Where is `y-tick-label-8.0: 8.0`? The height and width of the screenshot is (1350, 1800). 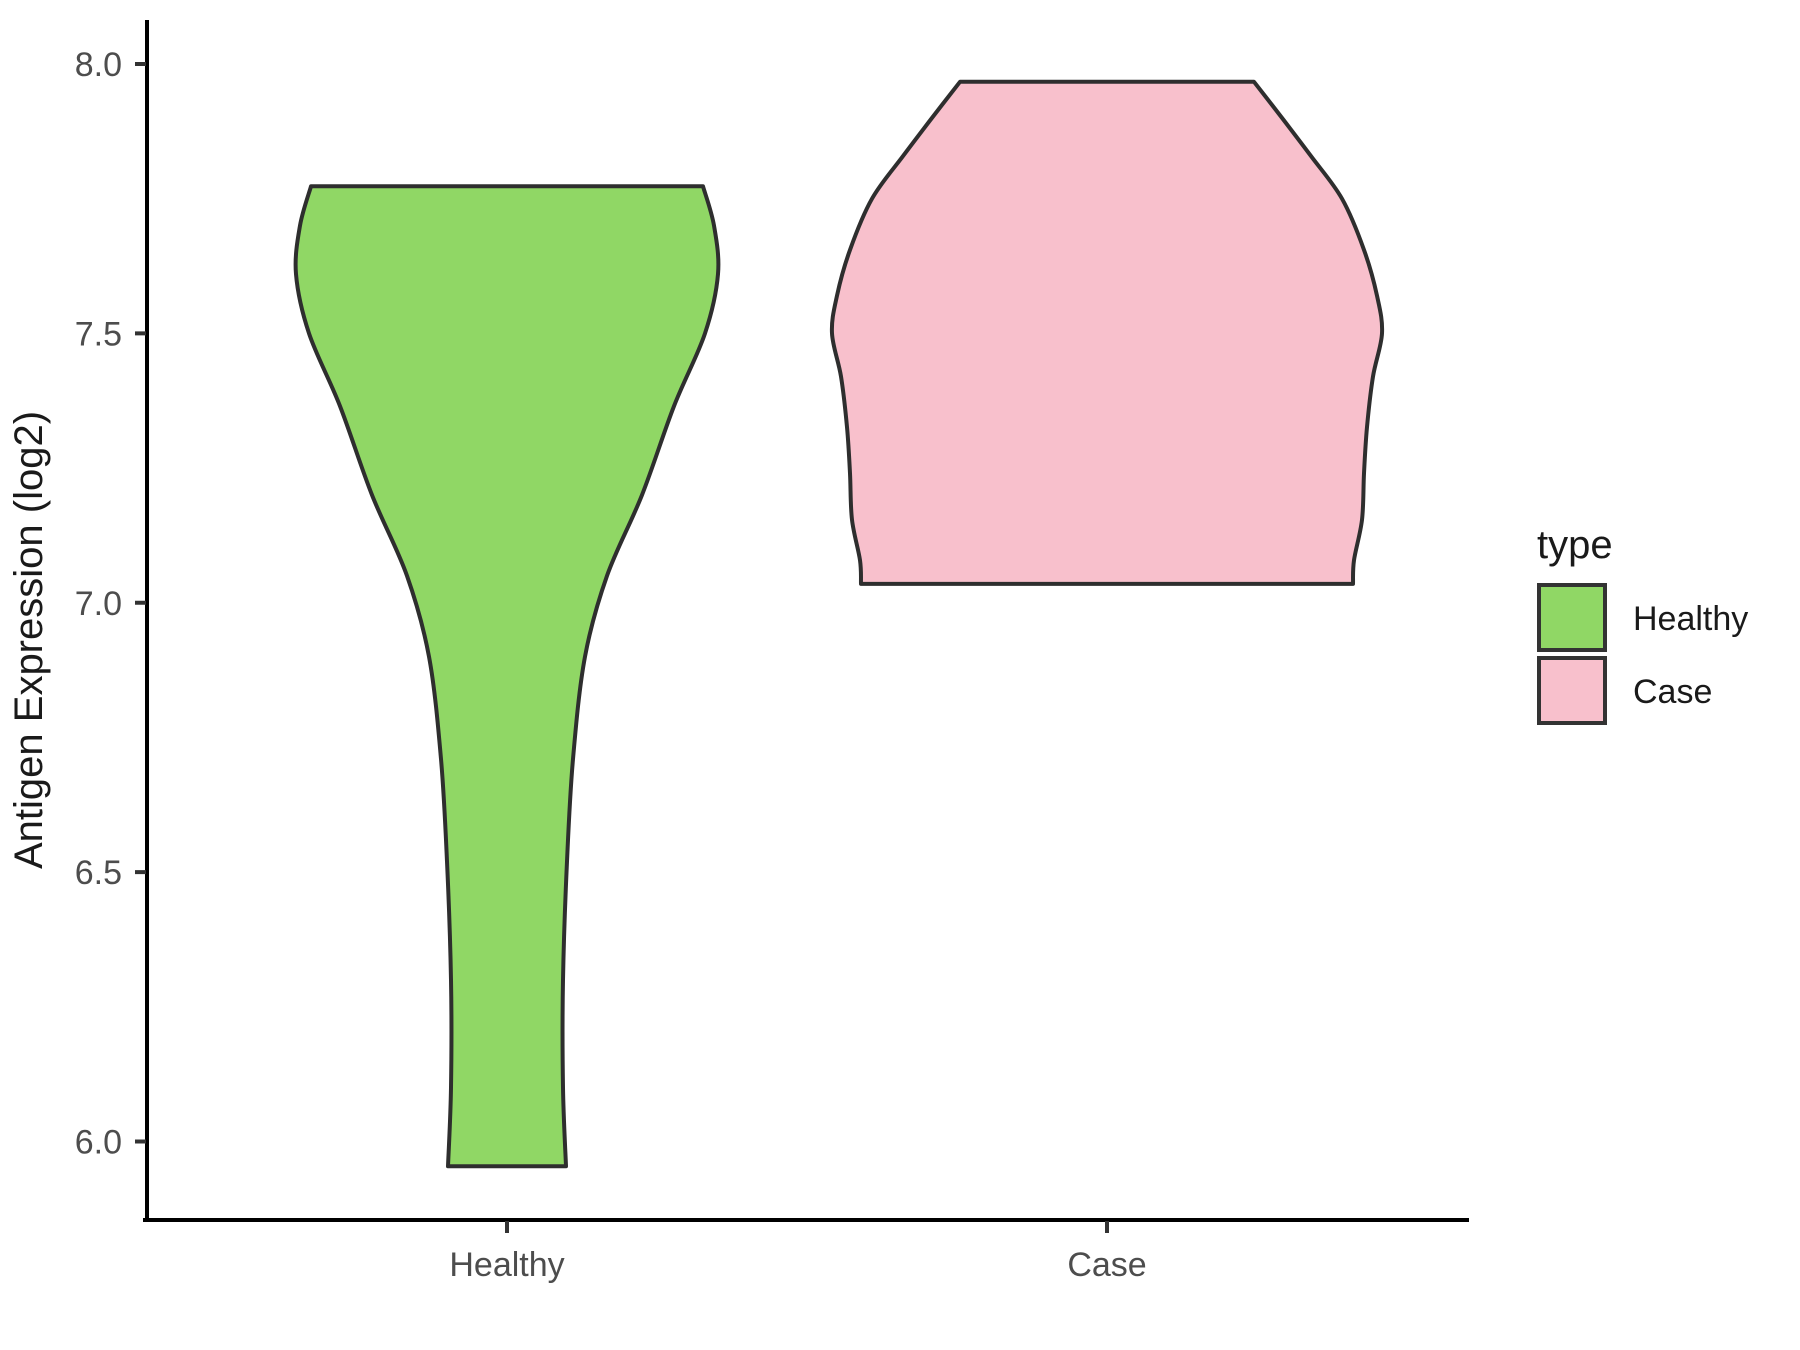
y-tick-label-8.0: 8.0 is located at coordinates (98, 65).